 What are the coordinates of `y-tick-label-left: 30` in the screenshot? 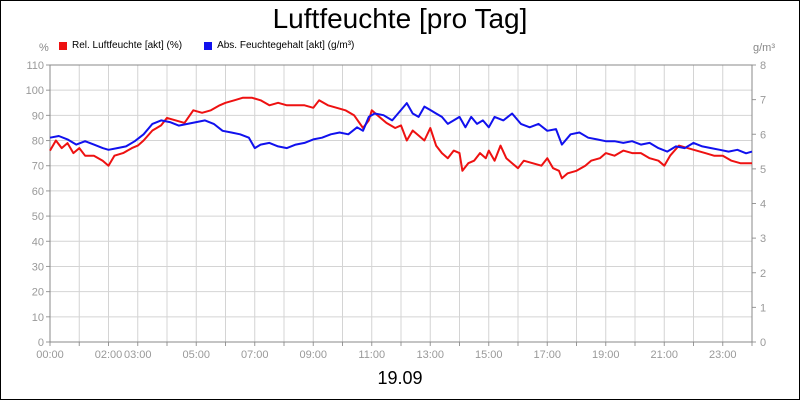 It's located at (38, 267).